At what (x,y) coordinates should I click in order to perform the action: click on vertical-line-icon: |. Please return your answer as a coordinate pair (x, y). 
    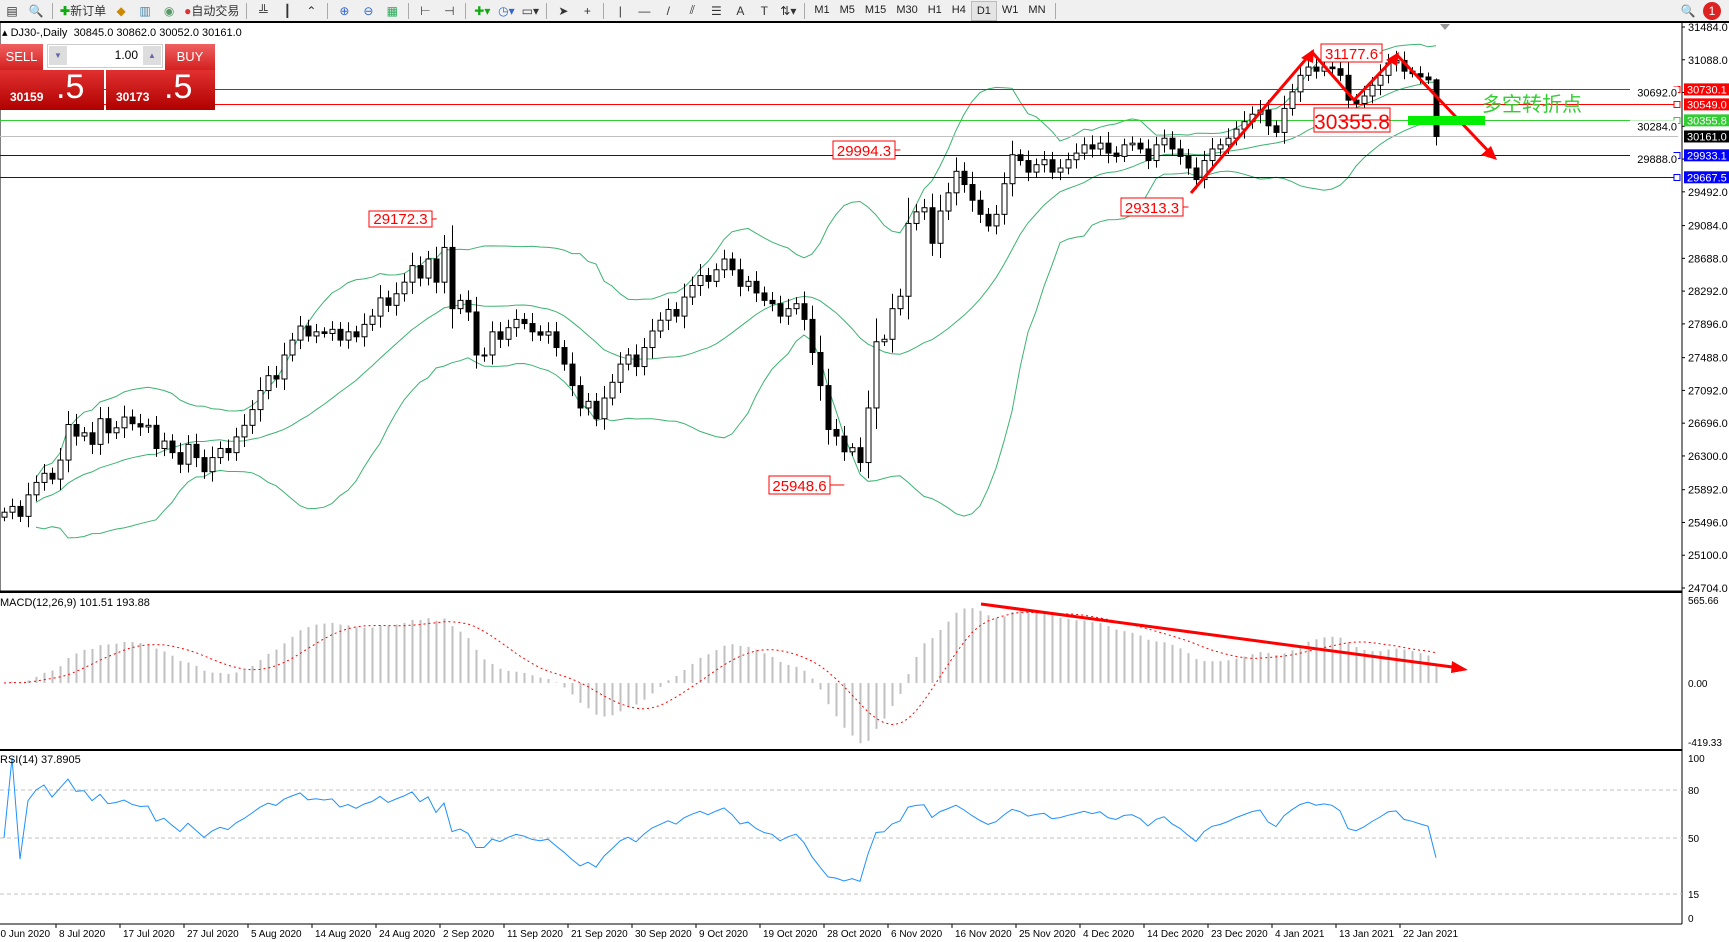
    Looking at the image, I should click on (620, 10).